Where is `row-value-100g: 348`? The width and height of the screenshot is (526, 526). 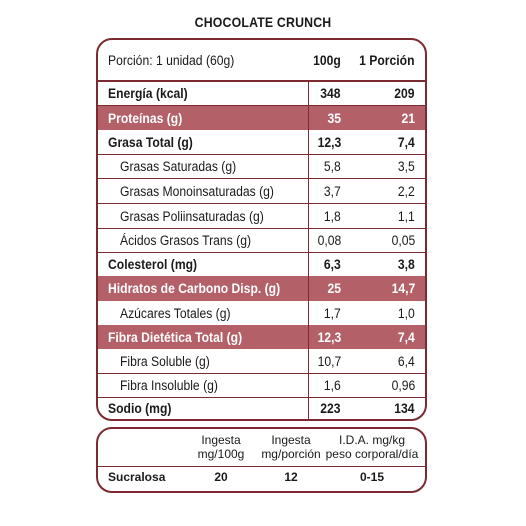 row-value-100g: 348 is located at coordinates (330, 93).